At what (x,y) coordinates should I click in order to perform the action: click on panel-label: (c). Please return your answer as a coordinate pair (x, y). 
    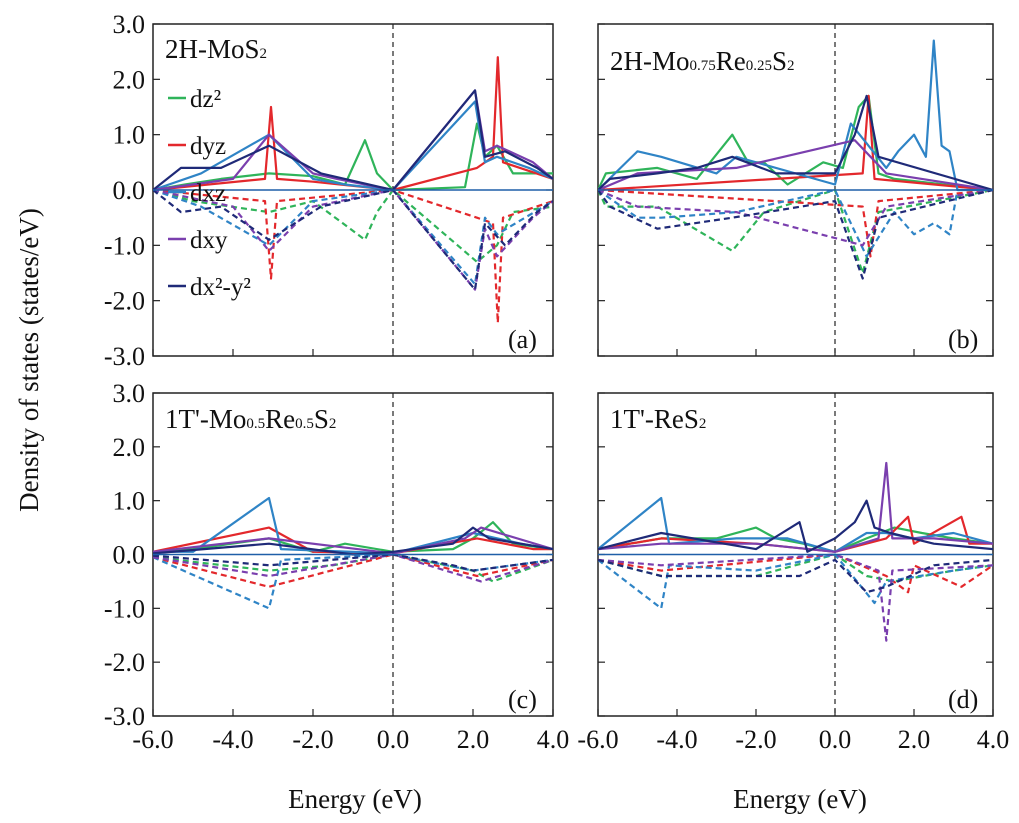
    Looking at the image, I should click on (522, 699).